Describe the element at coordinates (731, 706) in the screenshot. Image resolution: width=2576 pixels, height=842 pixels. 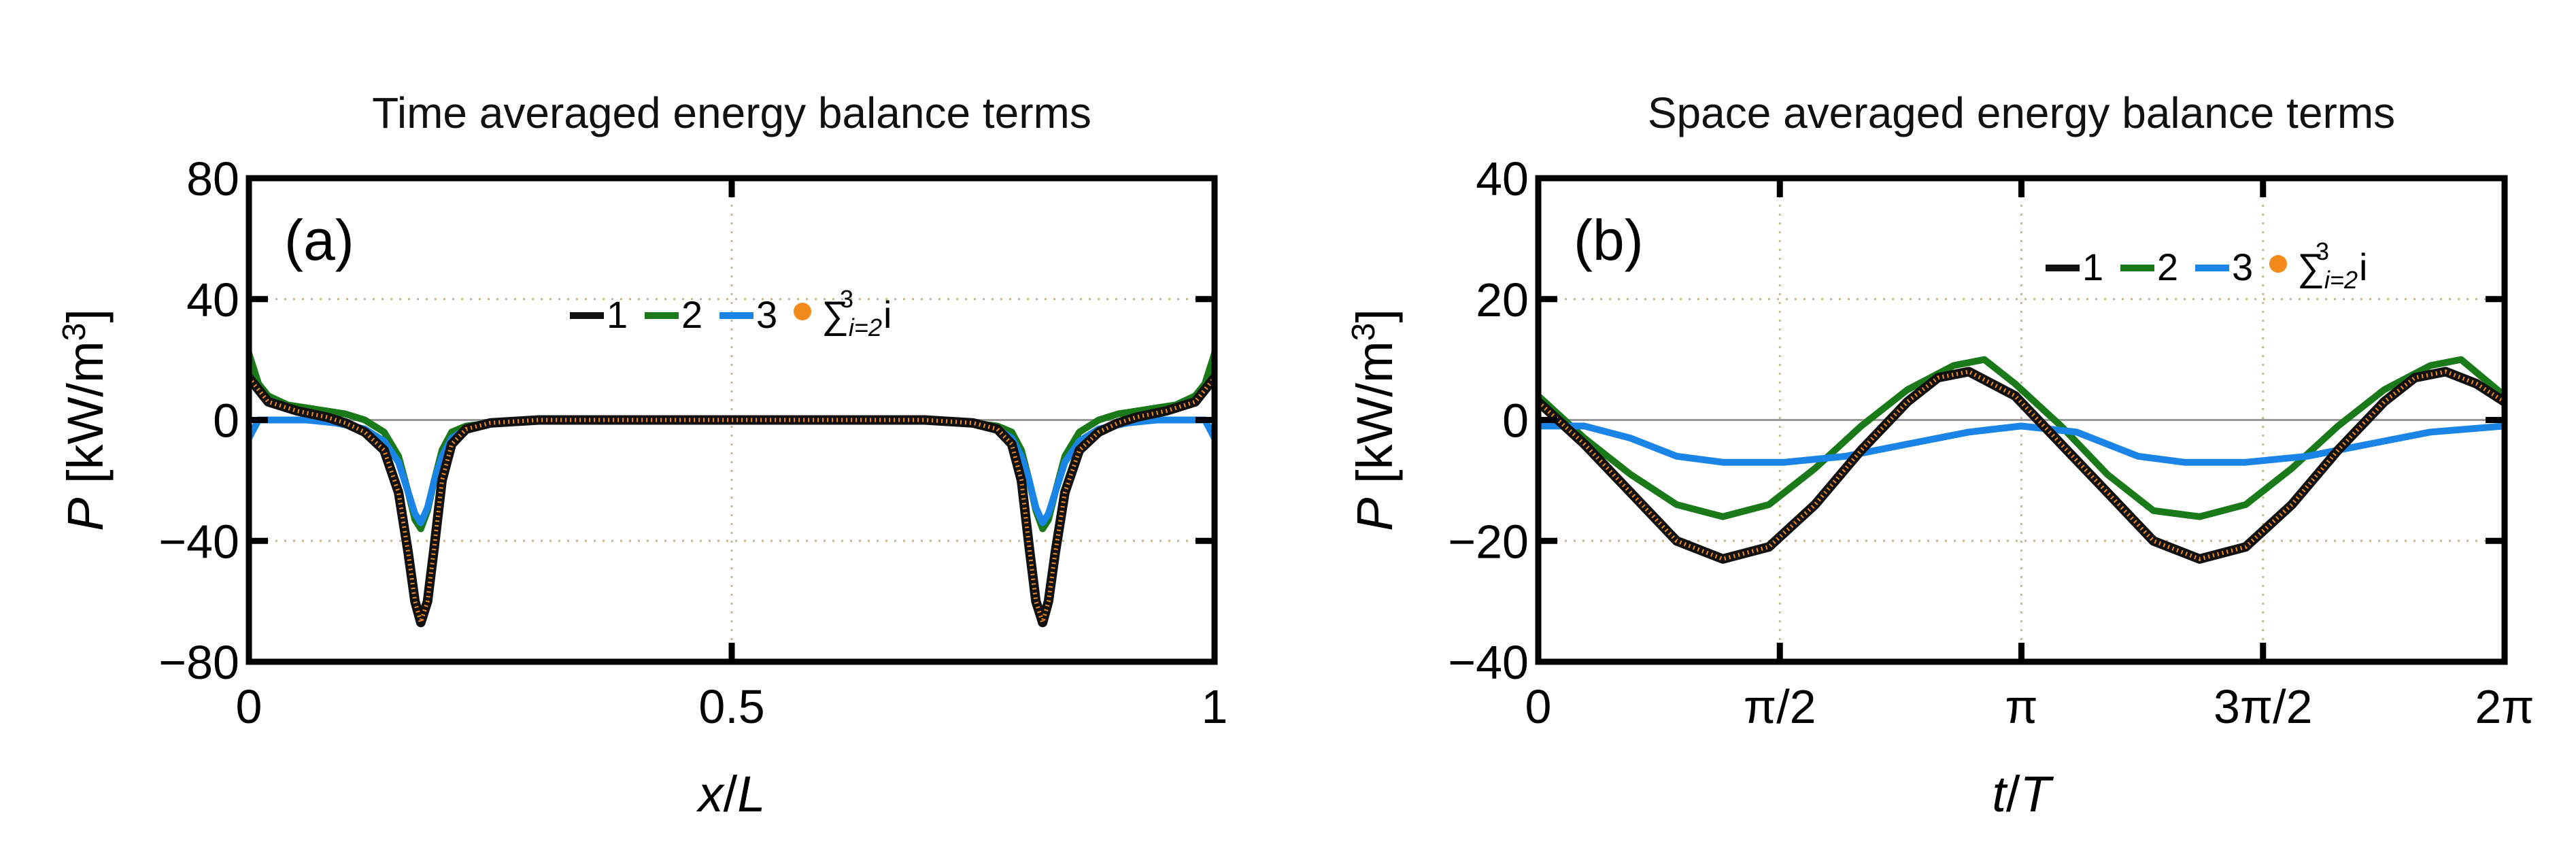
I see `x-tick-label: 0.5` at that location.